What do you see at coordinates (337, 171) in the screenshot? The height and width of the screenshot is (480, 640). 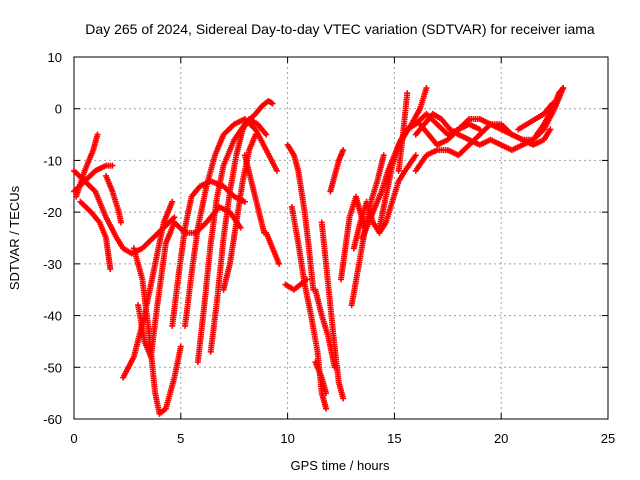 I see `series-arc21` at bounding box center [337, 171].